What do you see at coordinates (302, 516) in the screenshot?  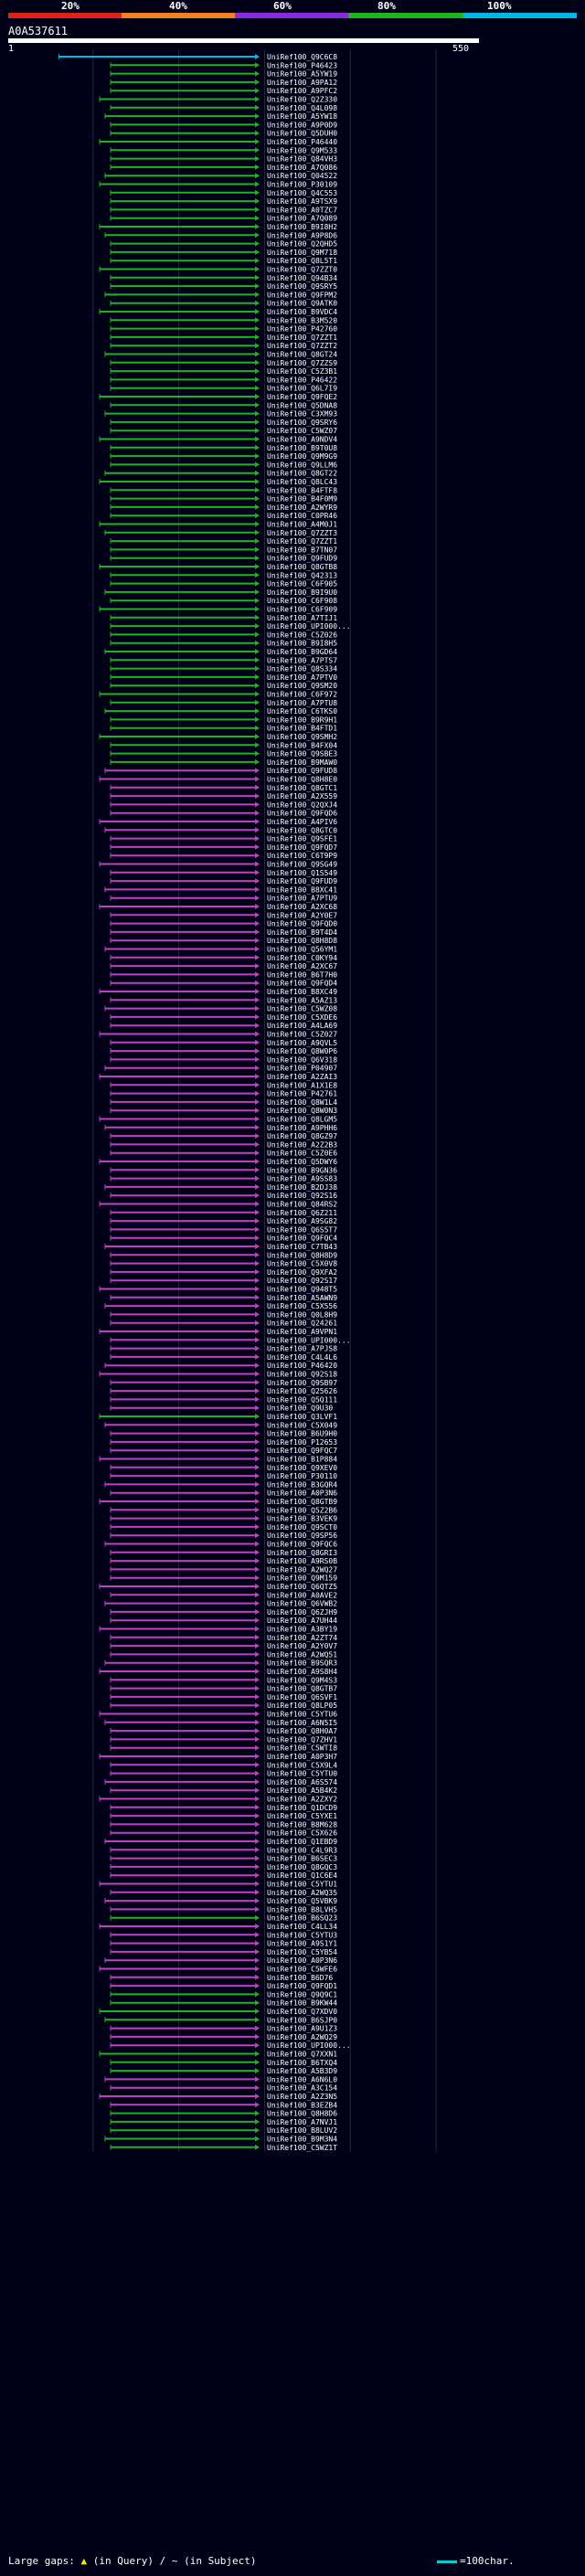 I see `hit-label: UniRef100_C0PR46` at bounding box center [302, 516].